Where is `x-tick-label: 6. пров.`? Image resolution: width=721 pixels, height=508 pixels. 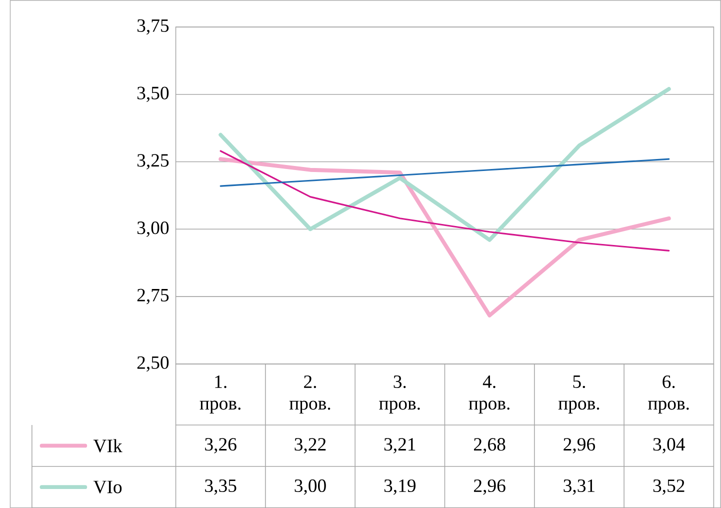
x-tick-label: 6. пров. is located at coordinates (668, 394).